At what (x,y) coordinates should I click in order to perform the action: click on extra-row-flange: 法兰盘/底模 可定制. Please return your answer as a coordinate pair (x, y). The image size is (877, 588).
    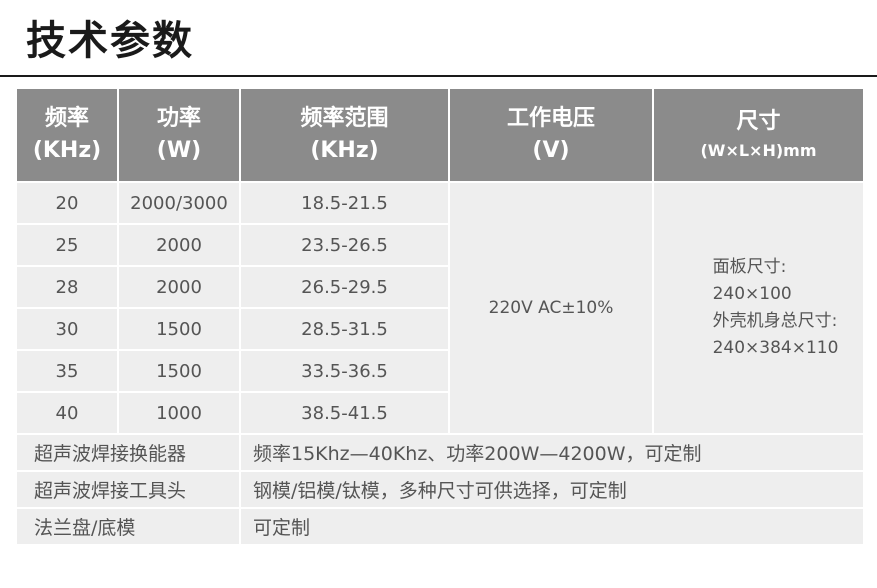
    Looking at the image, I should click on (440, 526).